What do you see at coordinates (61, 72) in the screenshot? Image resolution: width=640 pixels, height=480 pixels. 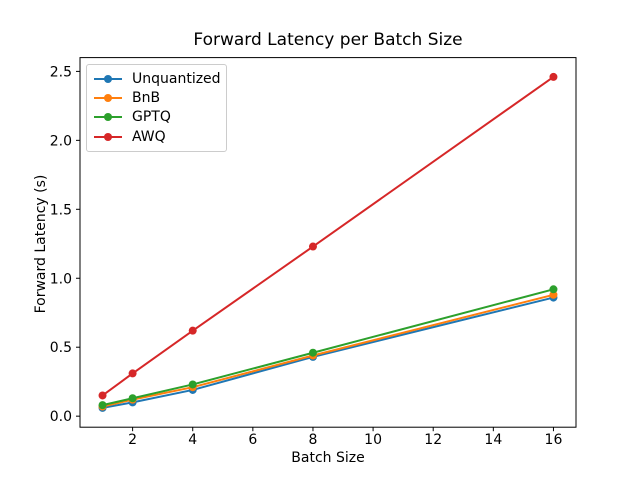 I see `y-tick-label: 2.5` at bounding box center [61, 72].